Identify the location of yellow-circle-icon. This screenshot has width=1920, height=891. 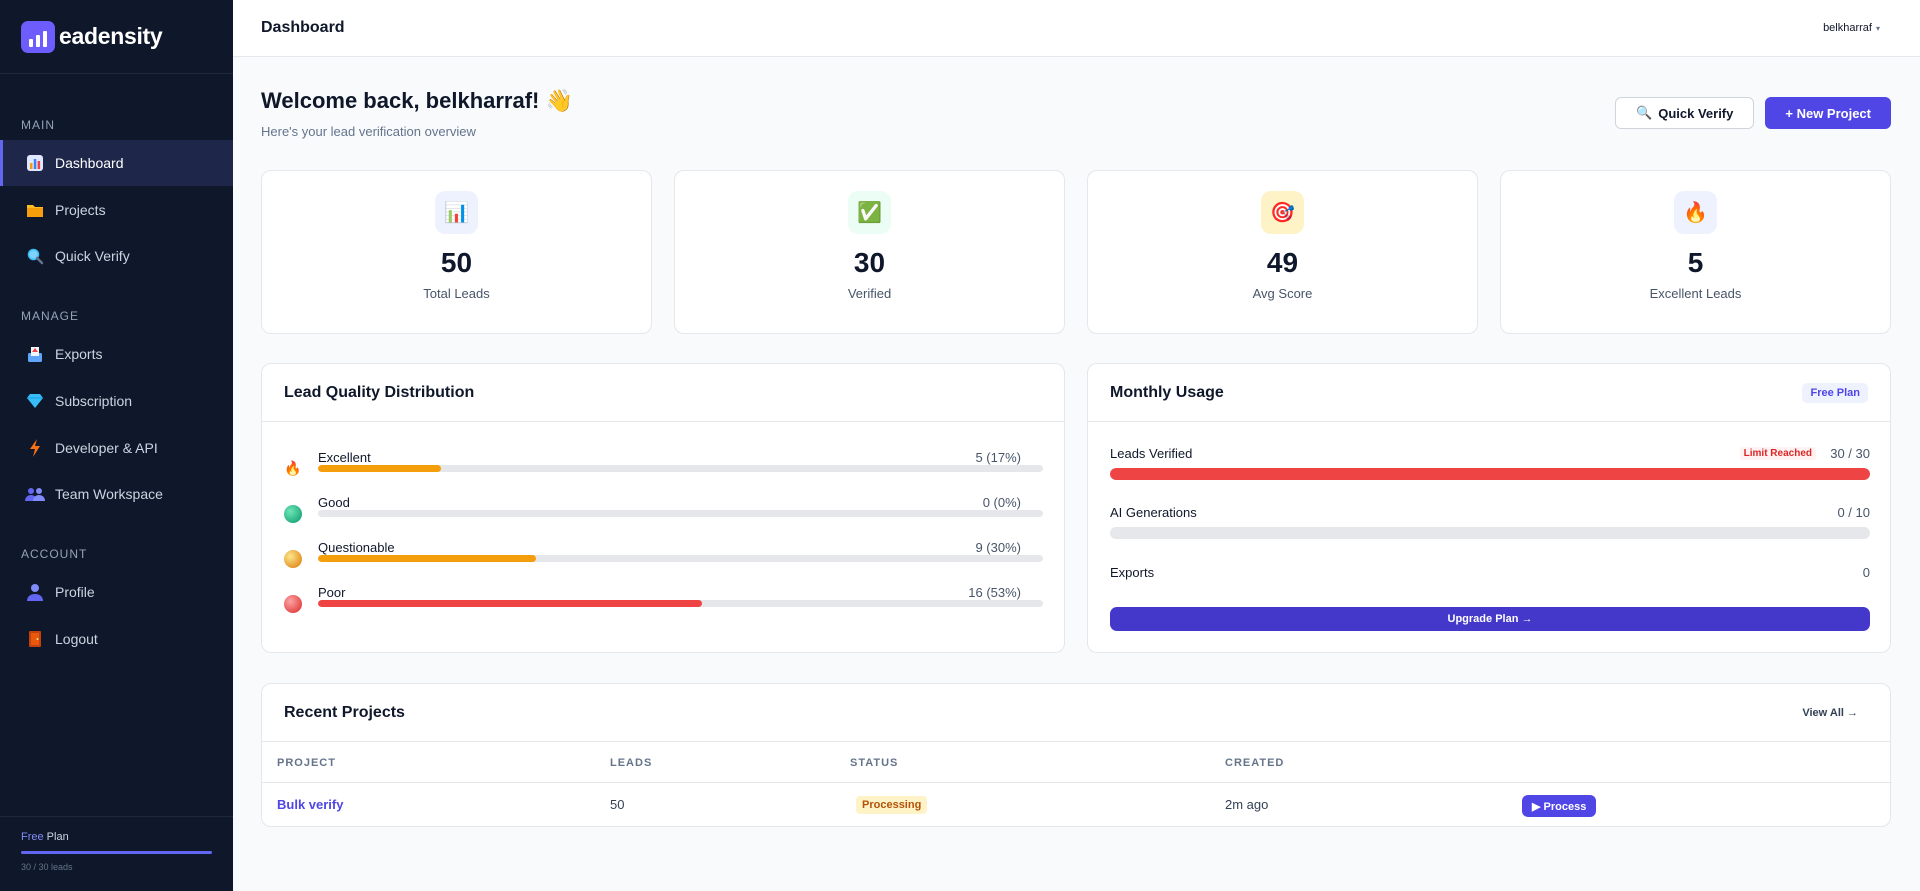
(293, 559).